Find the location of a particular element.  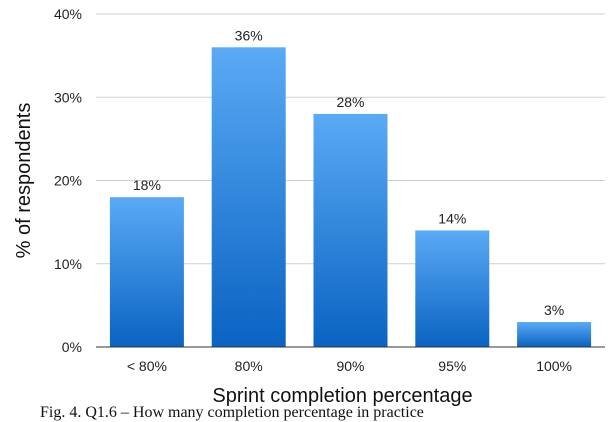

x-axis-ticks: < 80% 80% 90% 95% 100% is located at coordinates (349, 366).